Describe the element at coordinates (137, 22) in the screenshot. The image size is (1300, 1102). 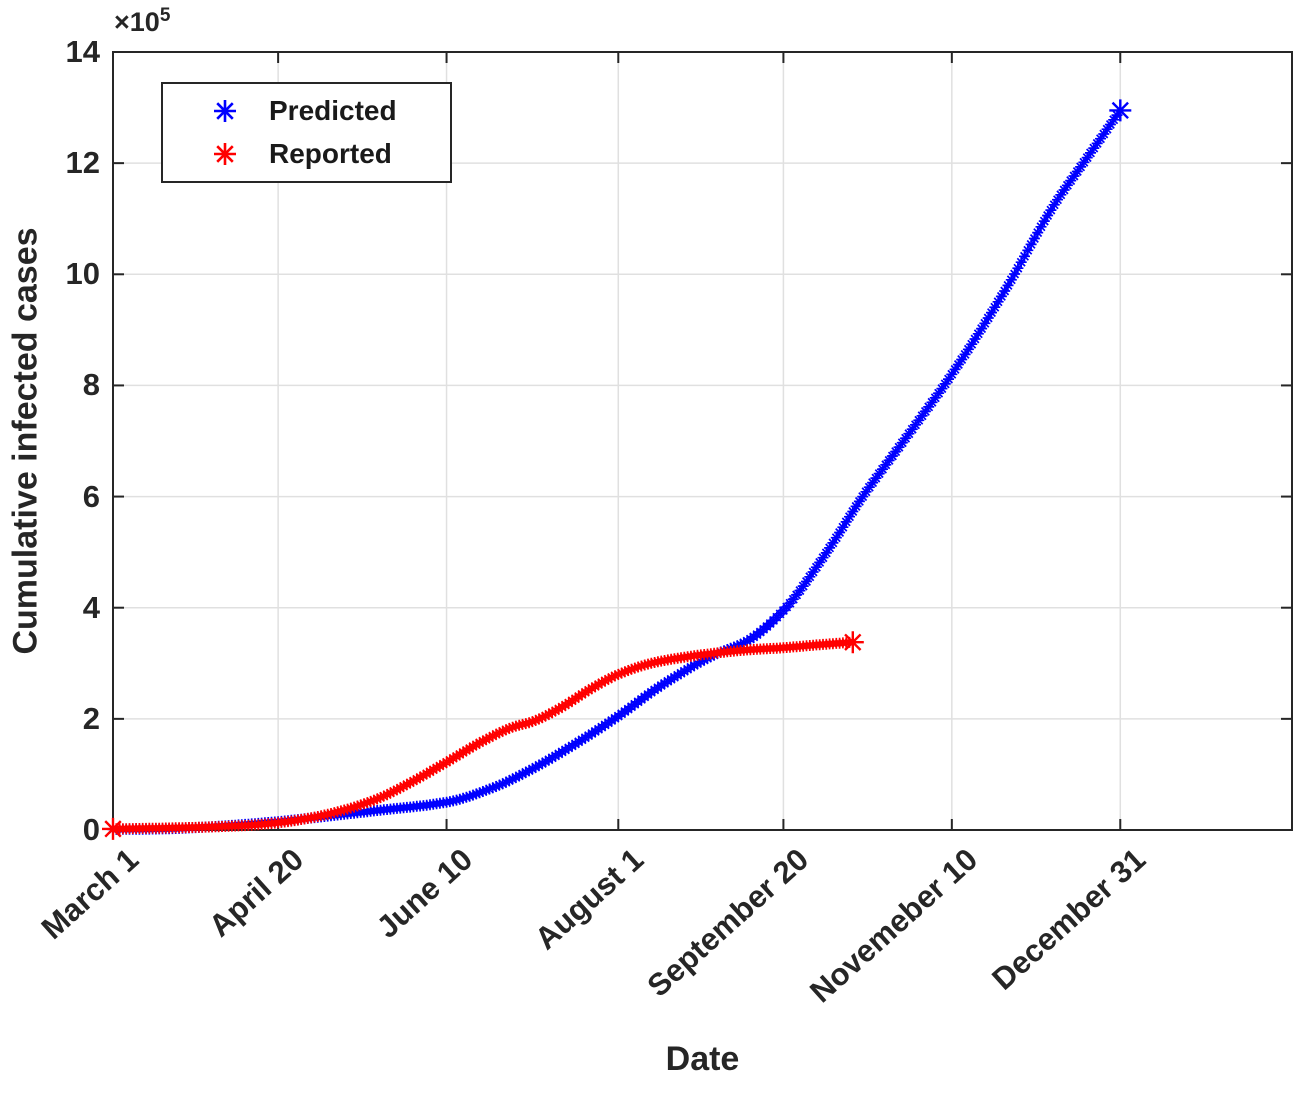
I see `y-axis-multiplier-base: ×10` at that location.